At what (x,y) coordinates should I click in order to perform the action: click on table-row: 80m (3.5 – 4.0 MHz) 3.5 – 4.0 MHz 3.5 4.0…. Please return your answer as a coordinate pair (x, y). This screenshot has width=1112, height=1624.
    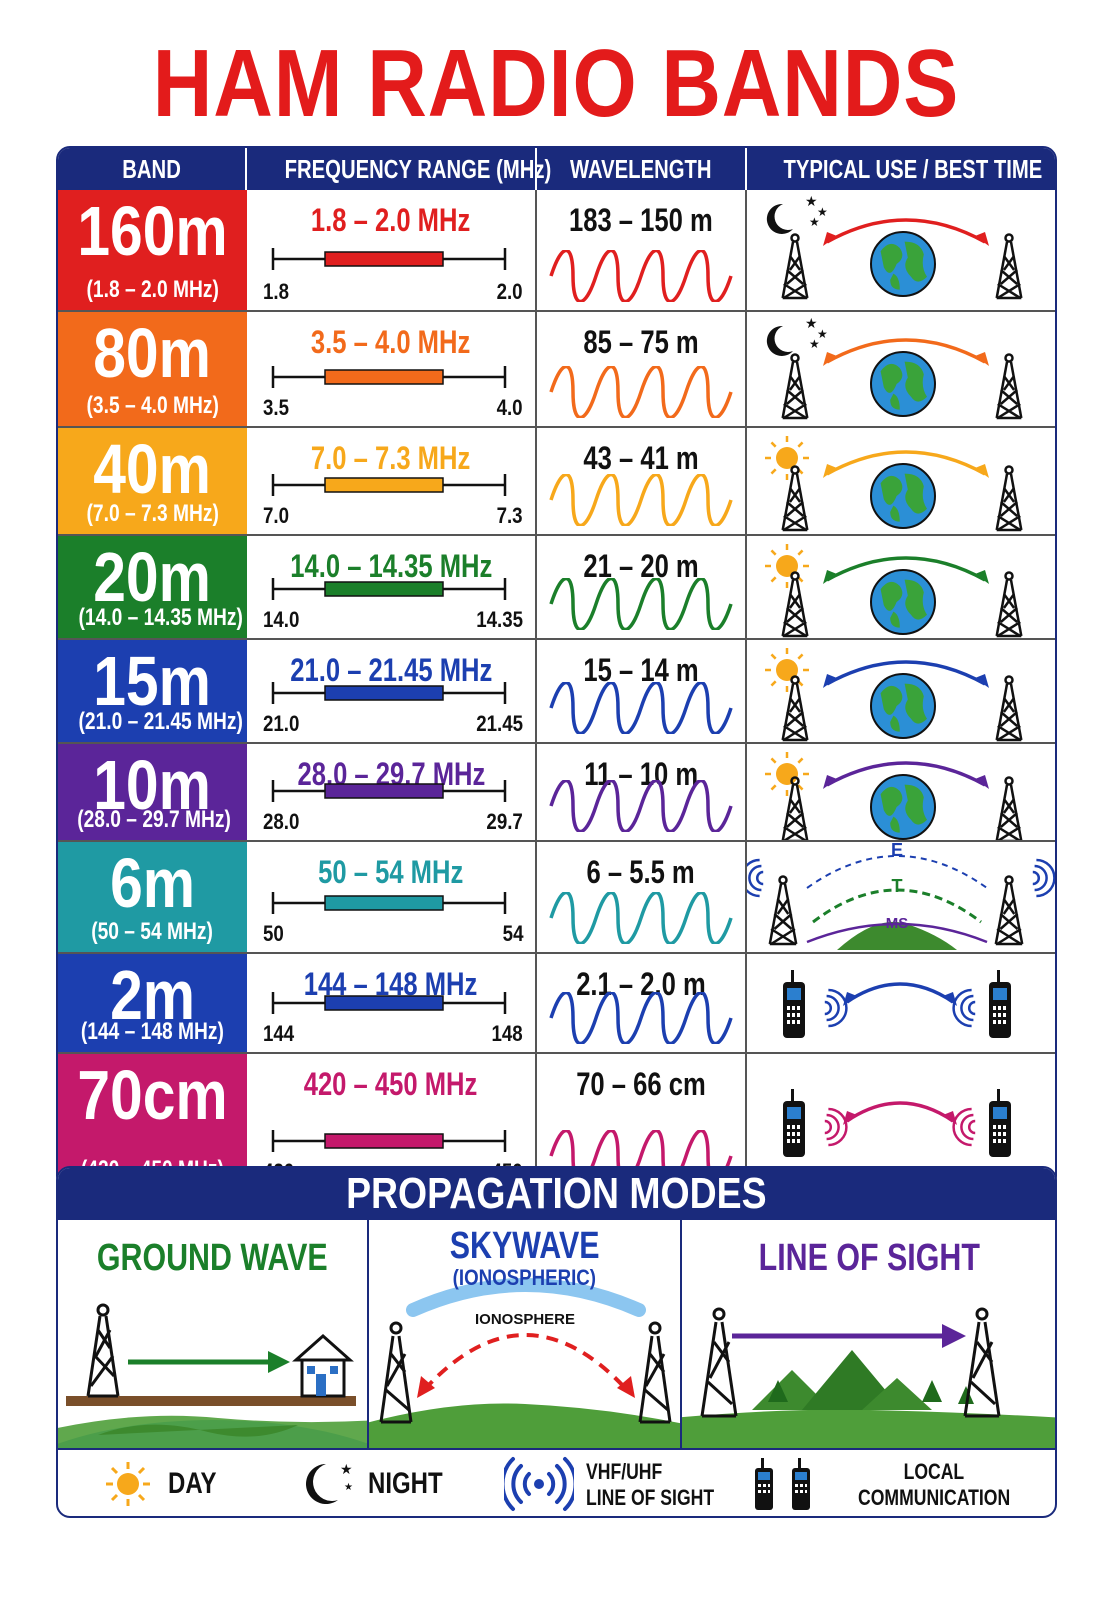
    Looking at the image, I should click on (556, 368).